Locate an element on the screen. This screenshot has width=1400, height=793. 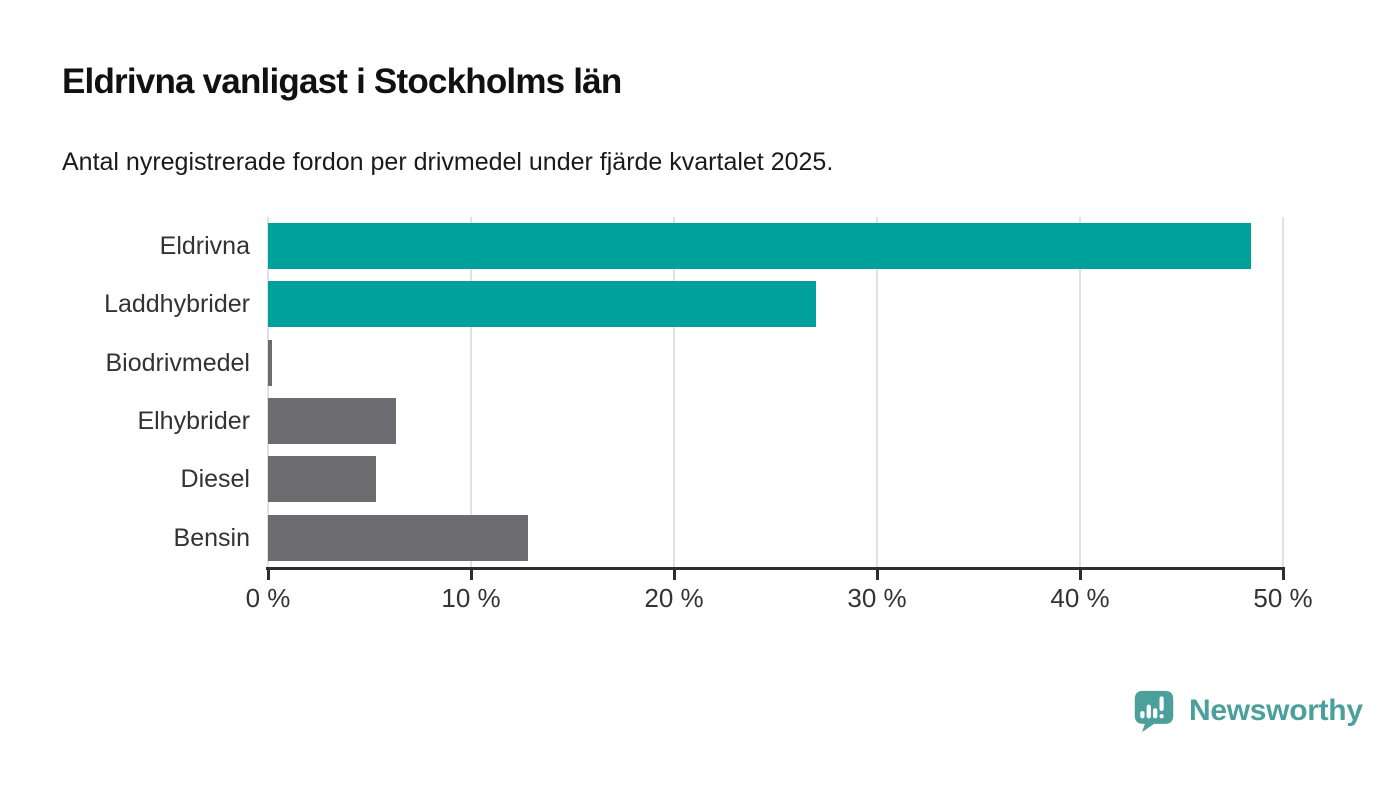
bar-laddhybrider is located at coordinates (542, 304).